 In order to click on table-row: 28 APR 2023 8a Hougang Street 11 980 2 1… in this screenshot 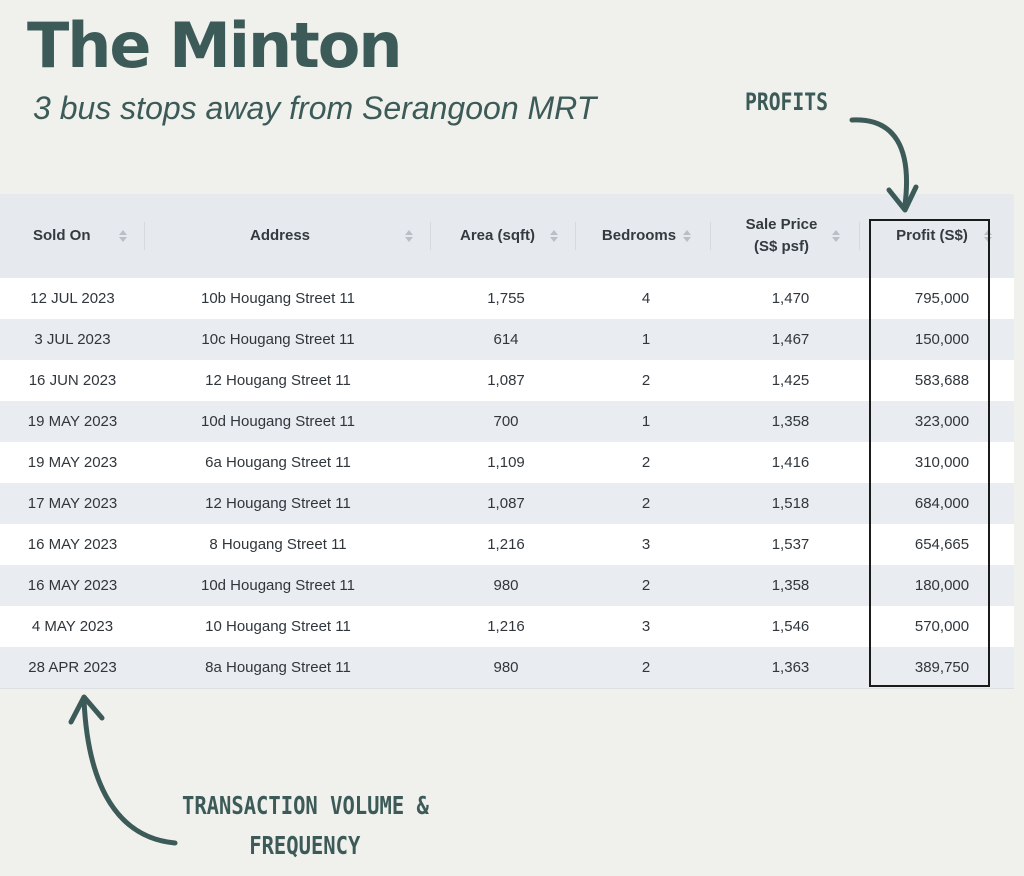, I will do `click(507, 667)`.